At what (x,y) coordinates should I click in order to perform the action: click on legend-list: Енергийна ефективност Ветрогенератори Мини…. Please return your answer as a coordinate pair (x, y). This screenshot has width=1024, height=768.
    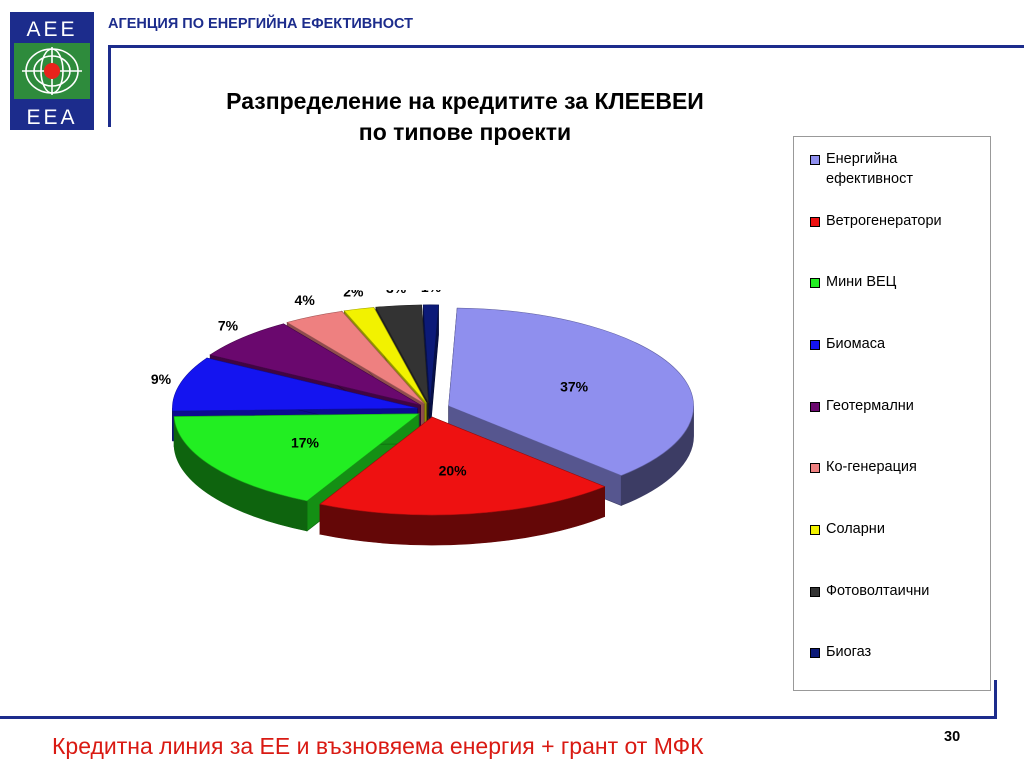
    Looking at the image, I should click on (892, 413).